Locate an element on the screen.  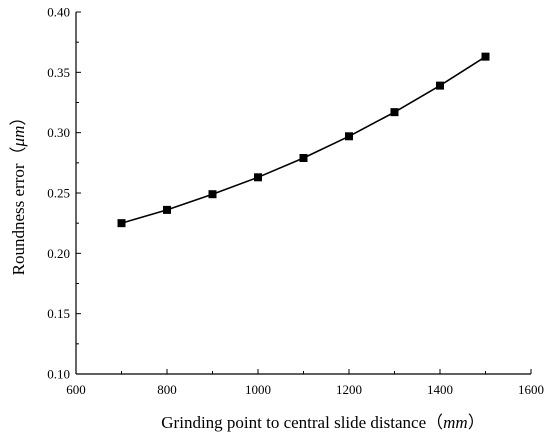
y-tick-label: 0.10 is located at coordinates (58, 374).